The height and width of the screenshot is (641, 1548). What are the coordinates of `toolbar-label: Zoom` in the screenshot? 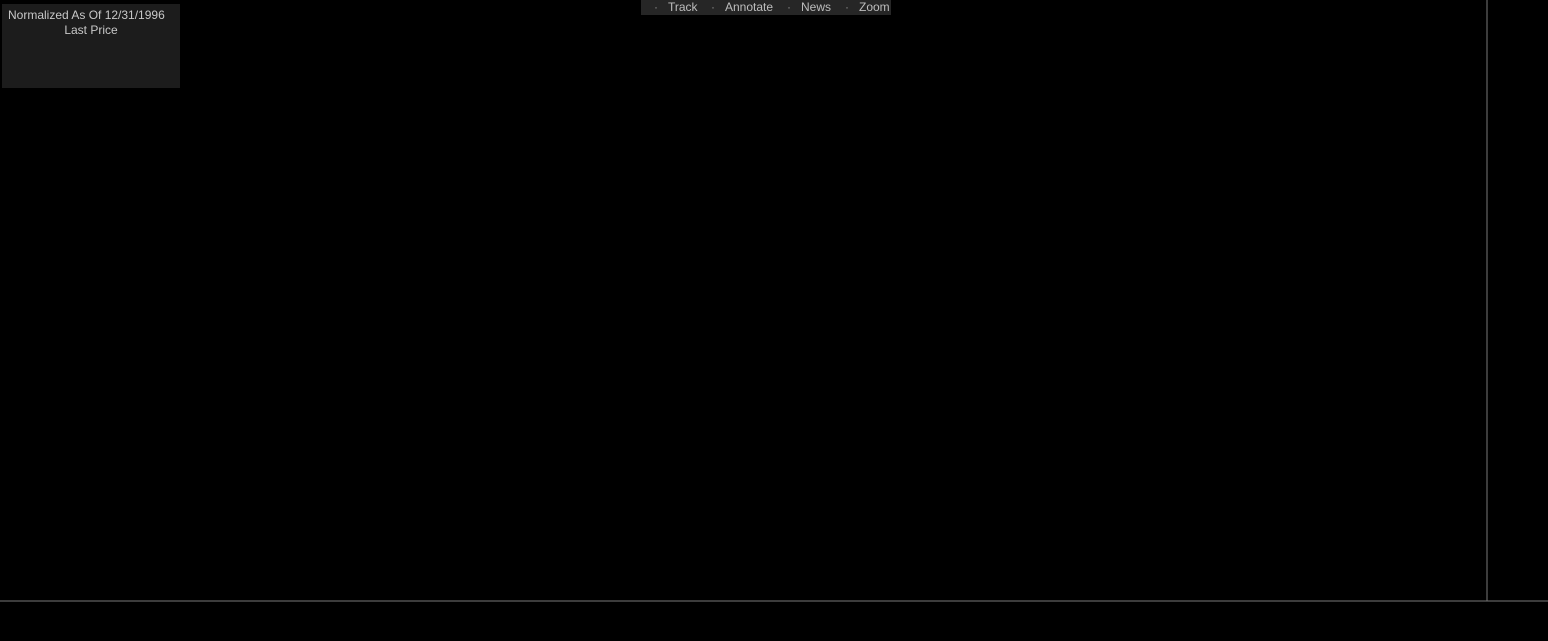 It's located at (874, 7).